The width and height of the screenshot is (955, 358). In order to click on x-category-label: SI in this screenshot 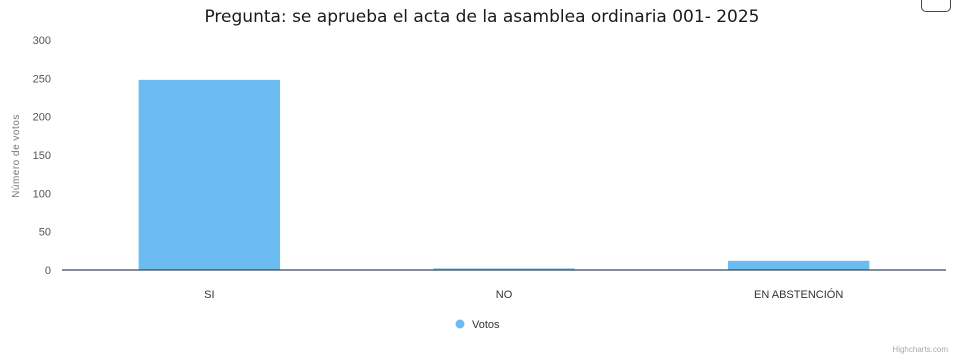, I will do `click(209, 295)`.